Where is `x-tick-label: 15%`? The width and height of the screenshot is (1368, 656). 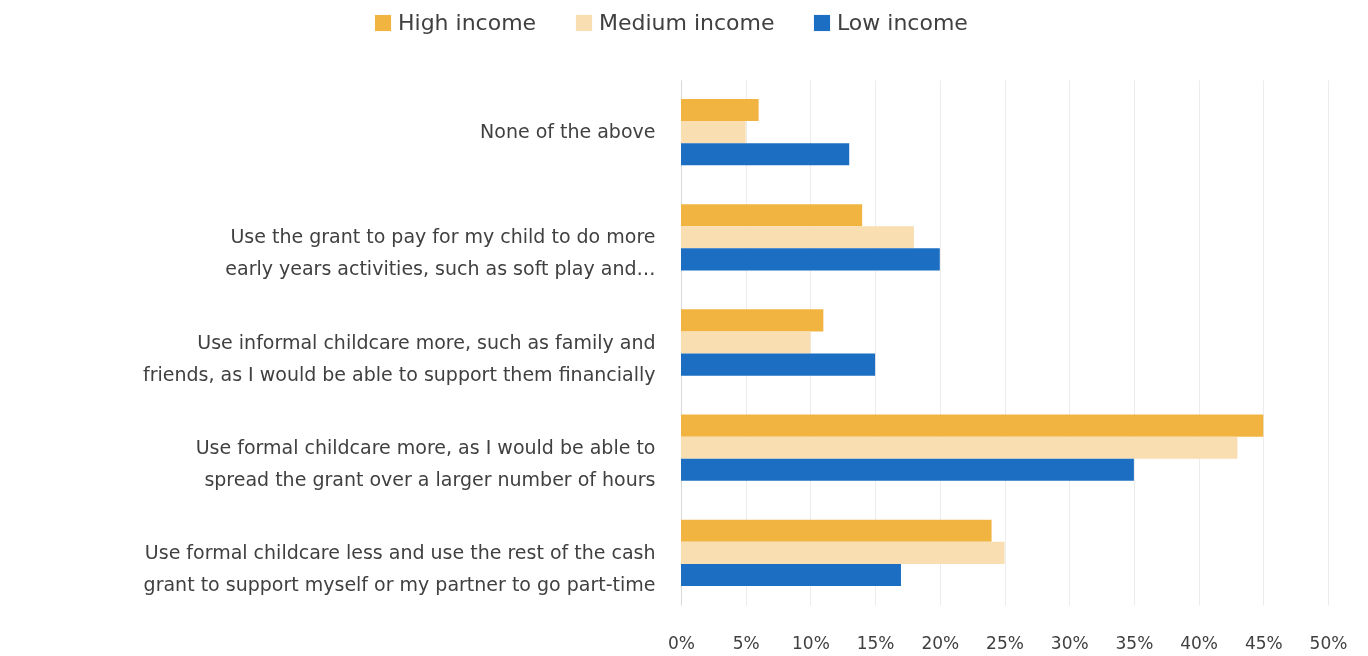 x-tick-label: 15% is located at coordinates (875, 642).